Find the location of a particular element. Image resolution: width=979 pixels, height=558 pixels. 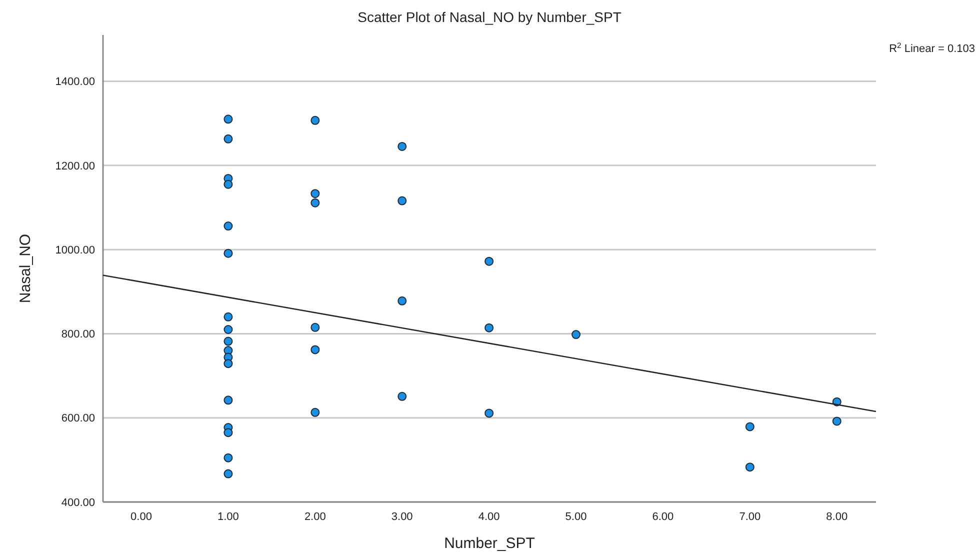

x-tick-label: 5.00 is located at coordinates (576, 517).